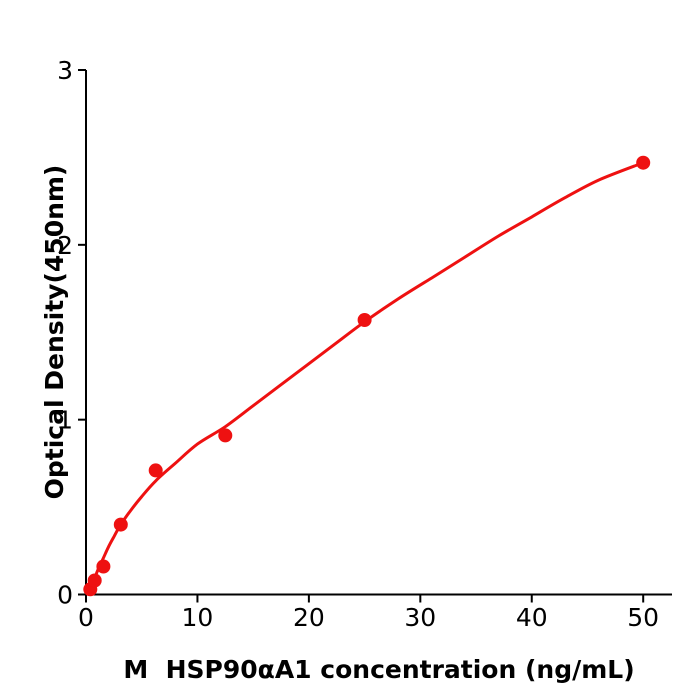 This screenshot has height=700, width=700. What do you see at coordinates (198, 617) in the screenshot?
I see `x-tick-label: 10` at bounding box center [198, 617].